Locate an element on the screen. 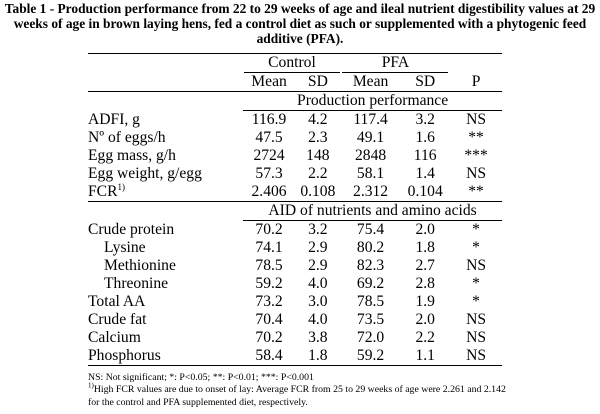 The width and height of the screenshot is (600, 414). table-row: Nº of eggs/h 47.5 2.3 49.1 1.6 ** is located at coordinates (295, 138).